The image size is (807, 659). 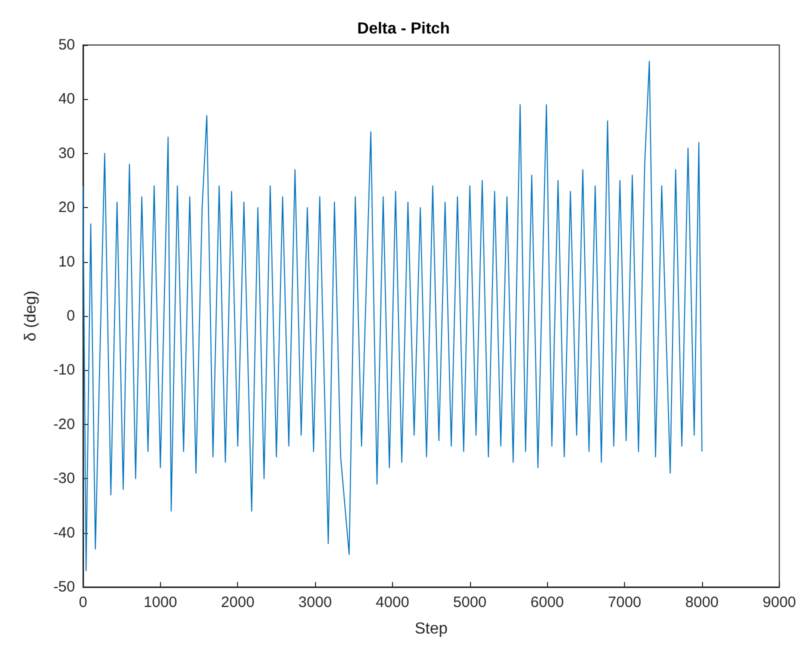 What do you see at coordinates (64, 587) in the screenshot?
I see `y-tick-label: -50` at bounding box center [64, 587].